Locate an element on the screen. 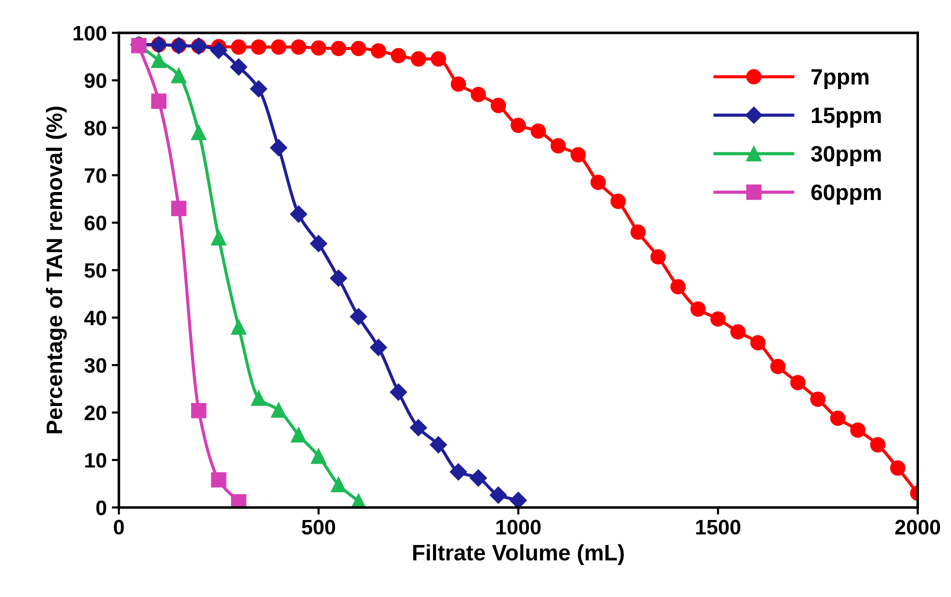 This screenshot has height=597, width=951. legend-label: 15ppm is located at coordinates (846, 118).